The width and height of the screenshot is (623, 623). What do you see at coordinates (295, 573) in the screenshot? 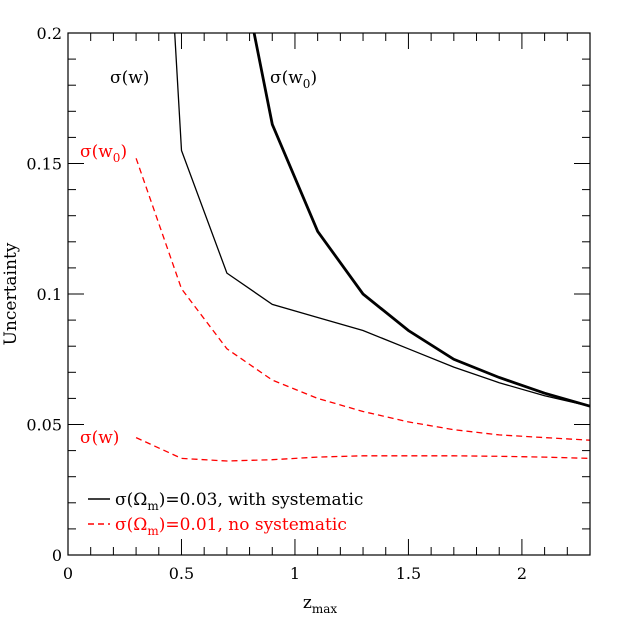
I see `x-tick-label: 1` at bounding box center [295, 573].